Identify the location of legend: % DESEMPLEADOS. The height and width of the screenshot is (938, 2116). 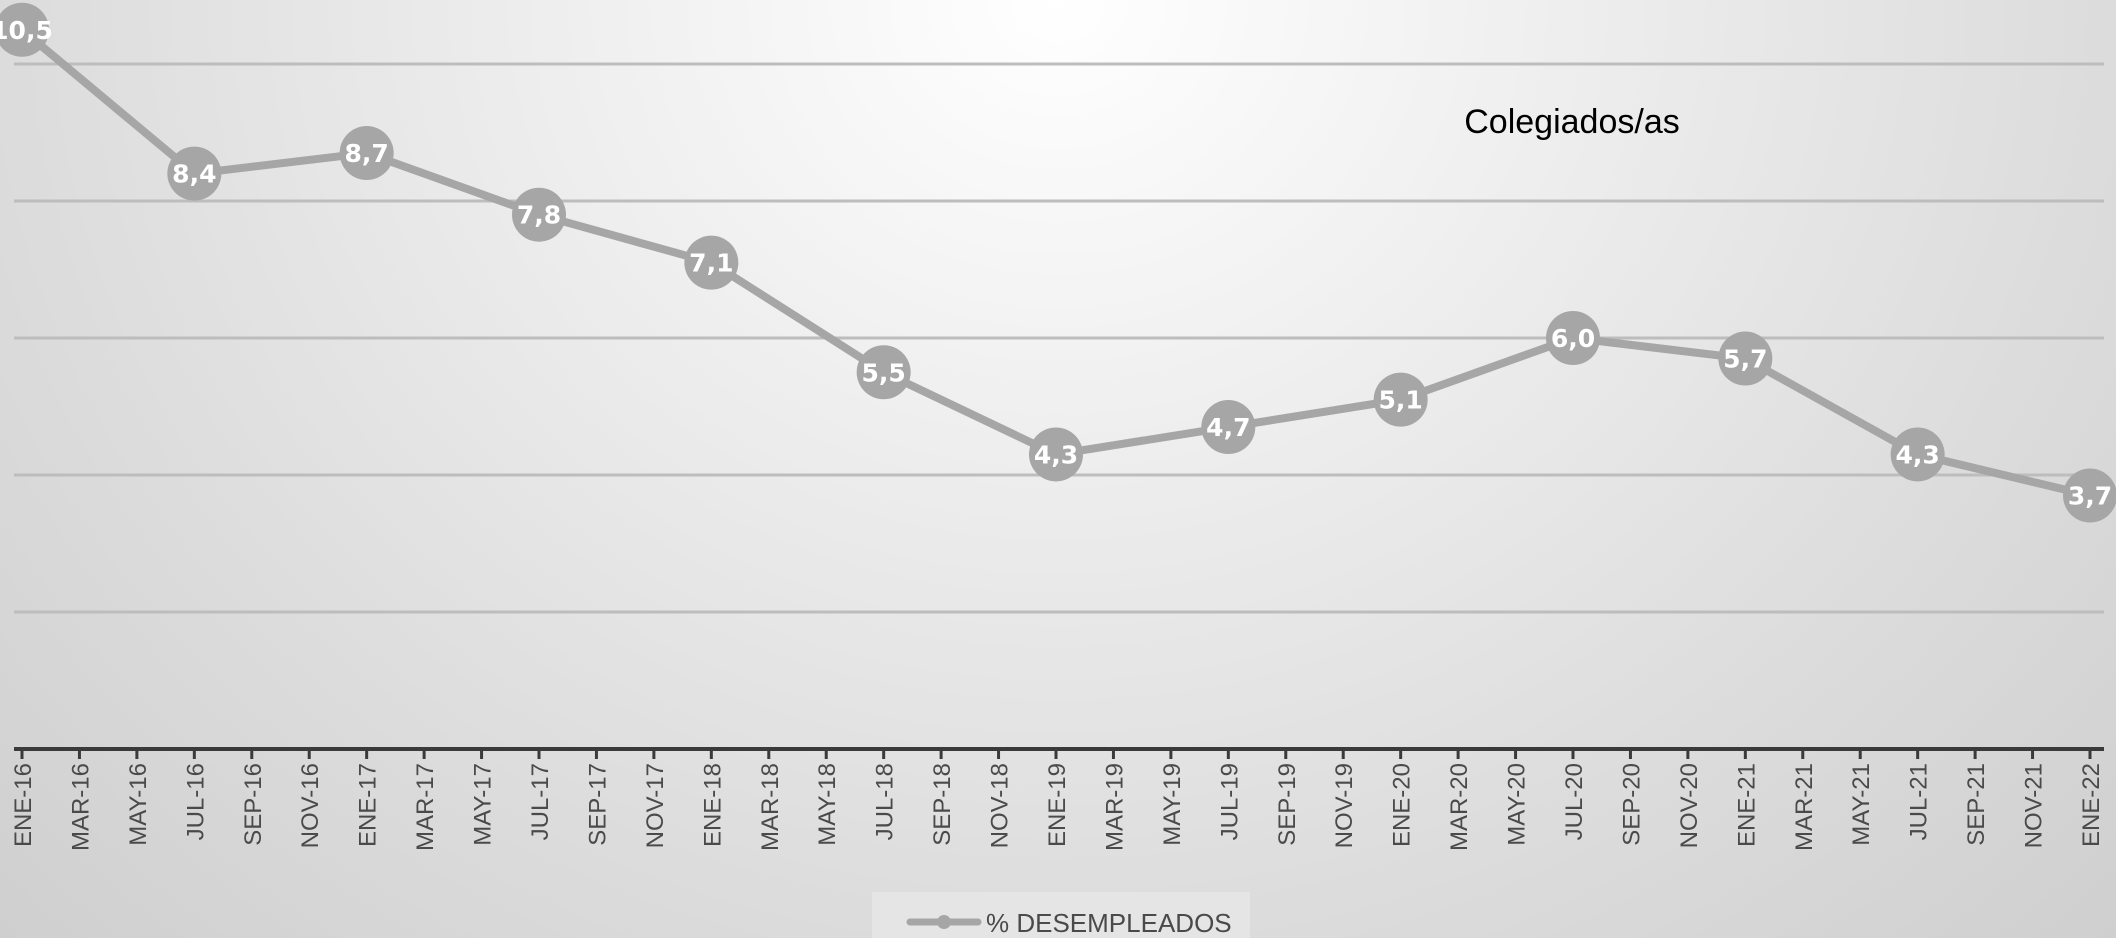
(1061, 915).